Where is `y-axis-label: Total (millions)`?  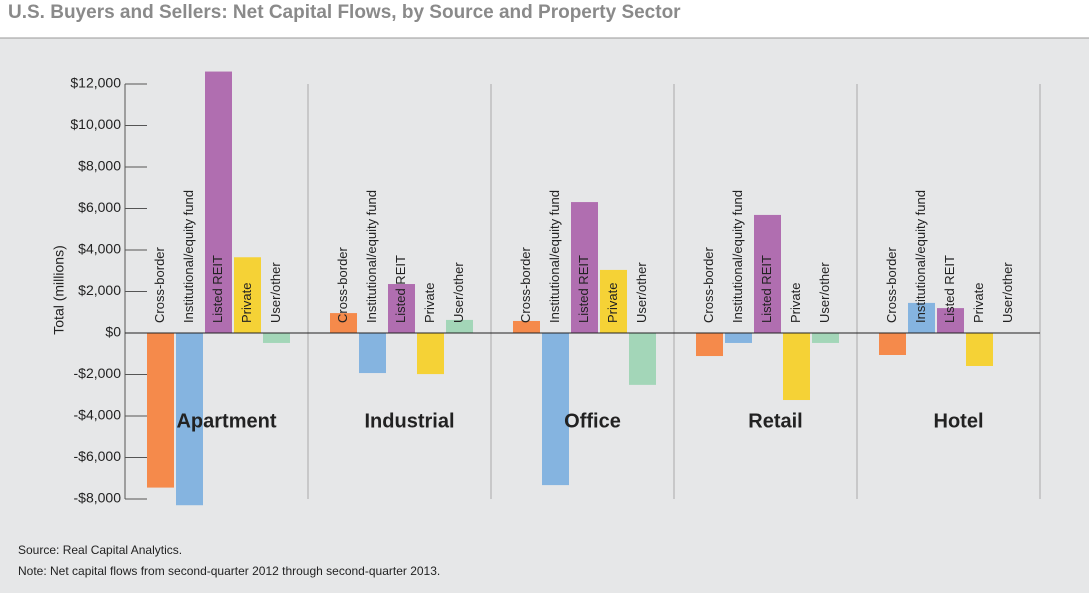 y-axis-label: Total (millions) is located at coordinates (59, 289).